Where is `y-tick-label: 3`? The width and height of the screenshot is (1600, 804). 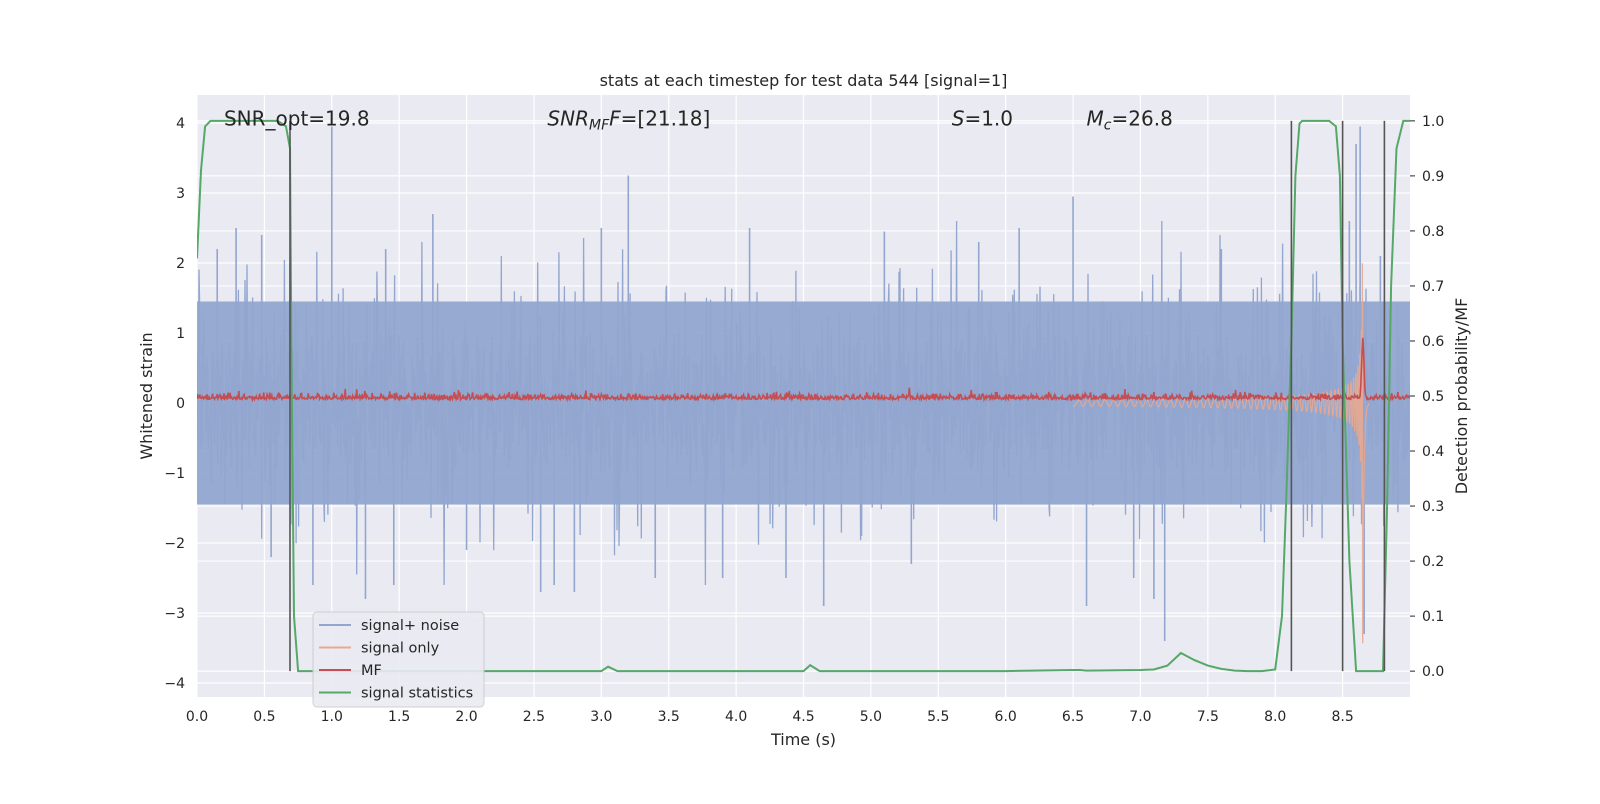
y-tick-label: 3 is located at coordinates (180, 194).